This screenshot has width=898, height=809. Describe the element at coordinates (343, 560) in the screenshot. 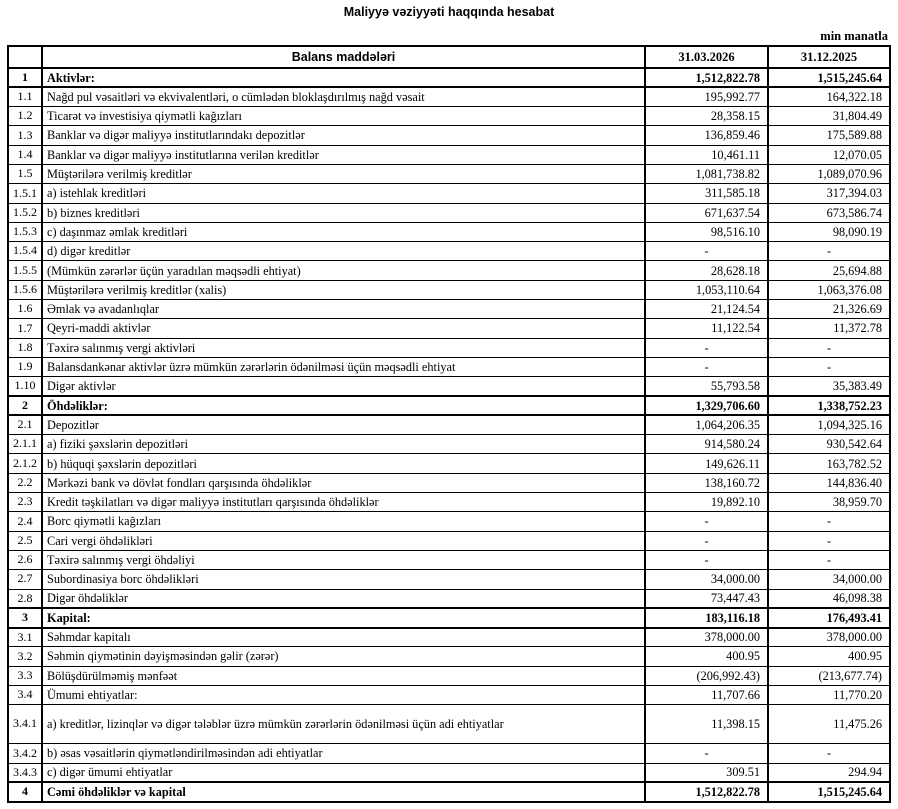

I see `row-label: Təxirə salınmış vergi öhdəliyi` at that location.